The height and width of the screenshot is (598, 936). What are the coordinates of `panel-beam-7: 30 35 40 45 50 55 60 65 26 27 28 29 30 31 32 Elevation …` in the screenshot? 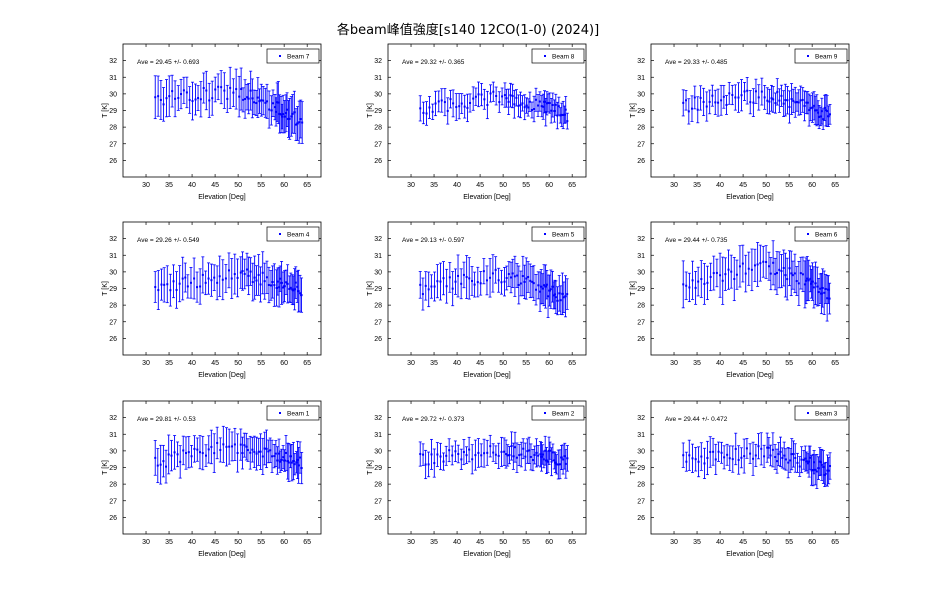 It's located at (212, 122).